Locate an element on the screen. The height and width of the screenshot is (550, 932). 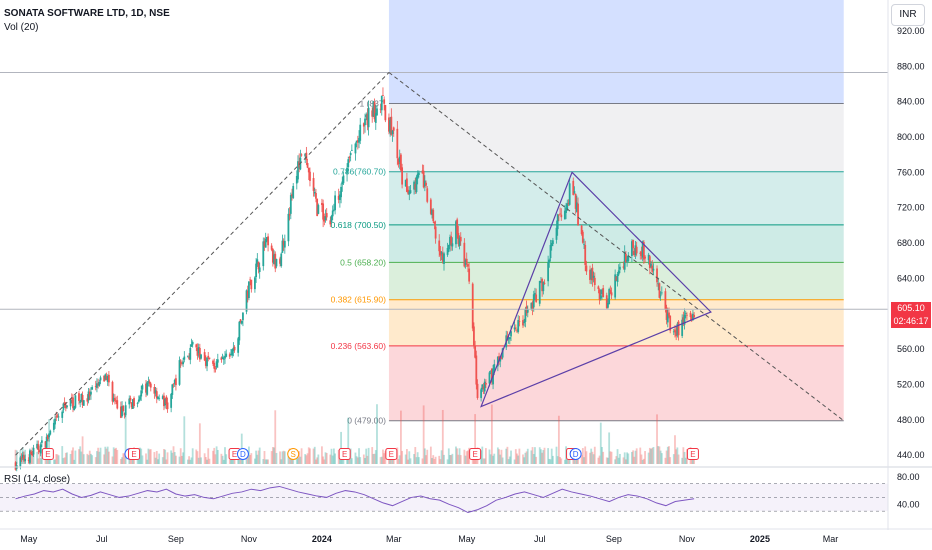
fib-label-0.5: 0.5 (658.20) is located at coordinates (363, 262).